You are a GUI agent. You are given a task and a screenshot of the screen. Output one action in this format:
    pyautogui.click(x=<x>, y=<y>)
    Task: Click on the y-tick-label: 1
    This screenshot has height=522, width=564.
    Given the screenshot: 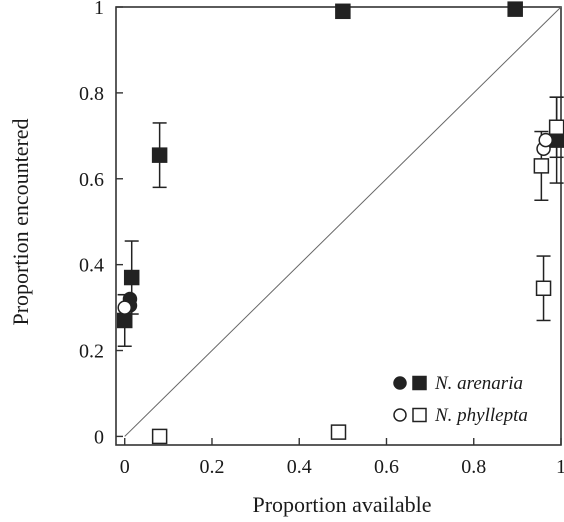 What is the action you would take?
    pyautogui.click(x=99, y=9)
    